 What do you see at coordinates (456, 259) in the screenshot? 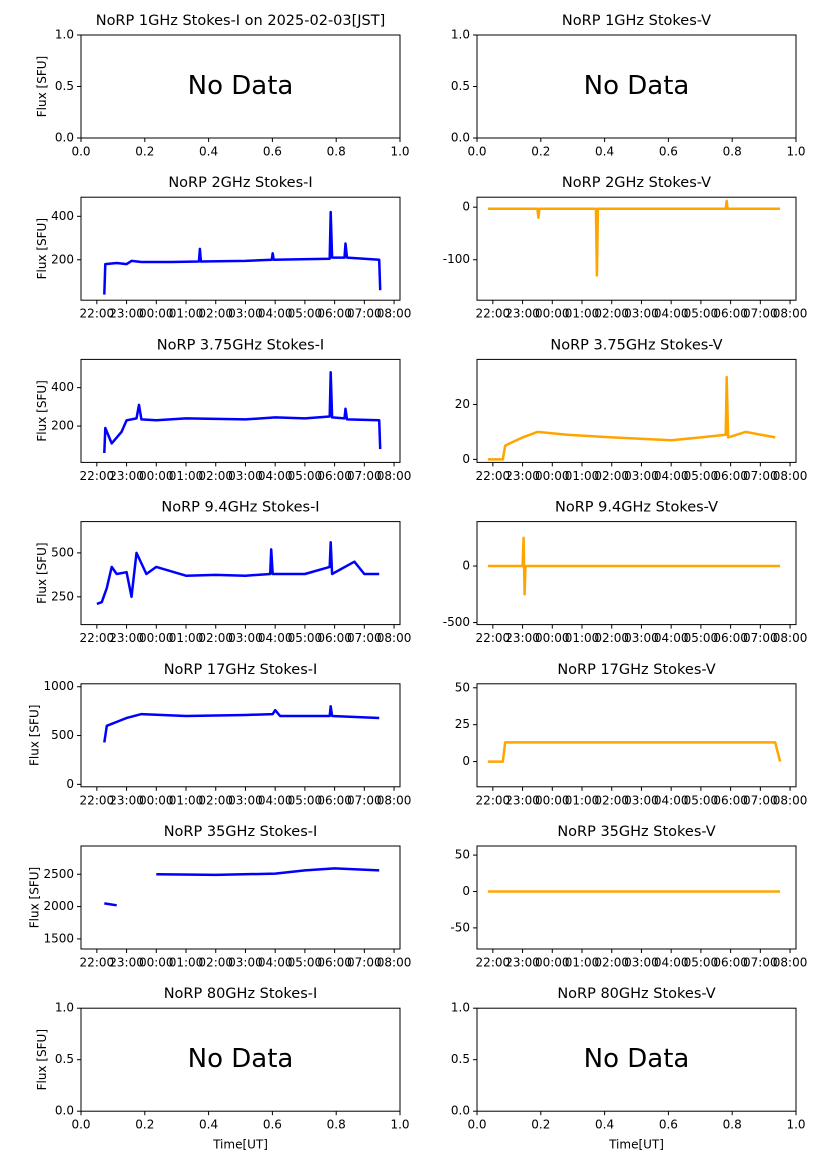
I see `y-tick-label: -100` at bounding box center [456, 259].